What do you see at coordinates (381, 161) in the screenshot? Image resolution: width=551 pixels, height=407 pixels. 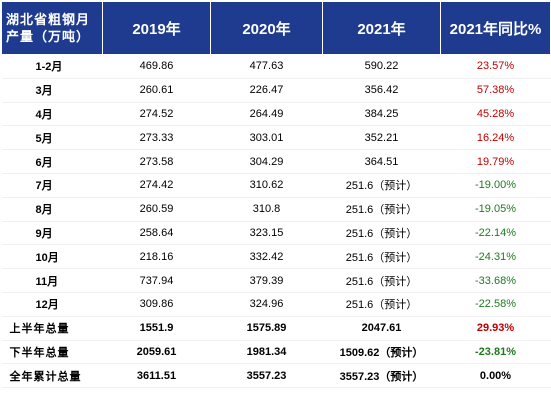 I see `value-2021: 364.51` at bounding box center [381, 161].